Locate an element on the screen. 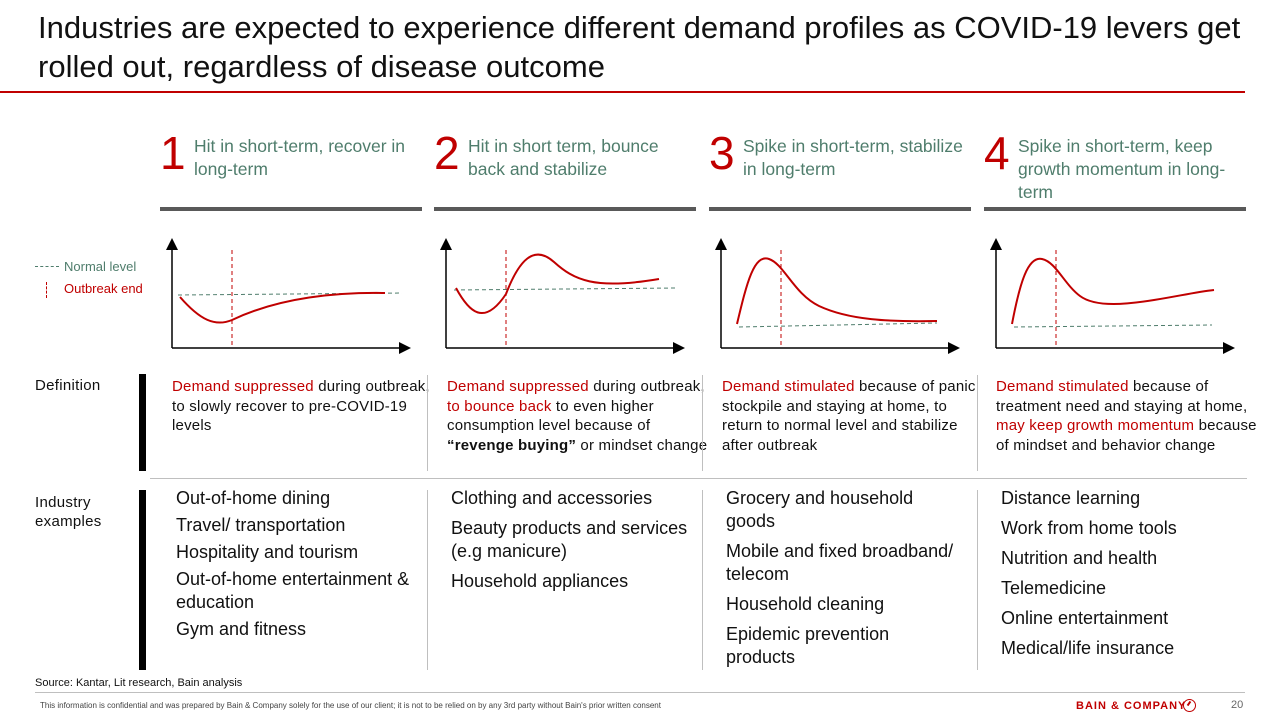 The height and width of the screenshot is (720, 1280). industry-item: Telemedicine is located at coordinates (1054, 588).